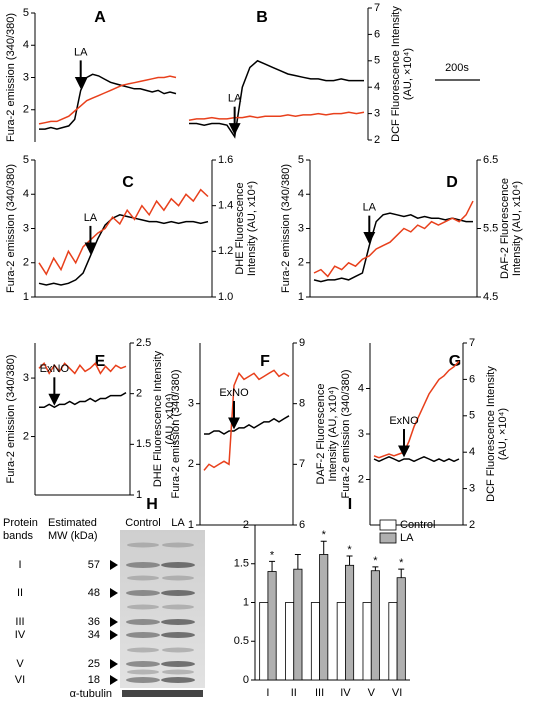 This screenshot has width=537, height=703. Describe the element at coordinates (377, 8) in the screenshot. I see `y2-tick-label: 7` at that location.